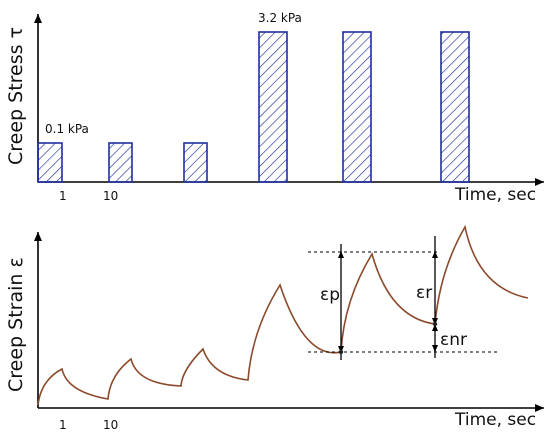 The image size is (550, 437). Describe the element at coordinates (495, 195) in the screenshot. I see `stress-x-axis-label: Time, sec` at that location.